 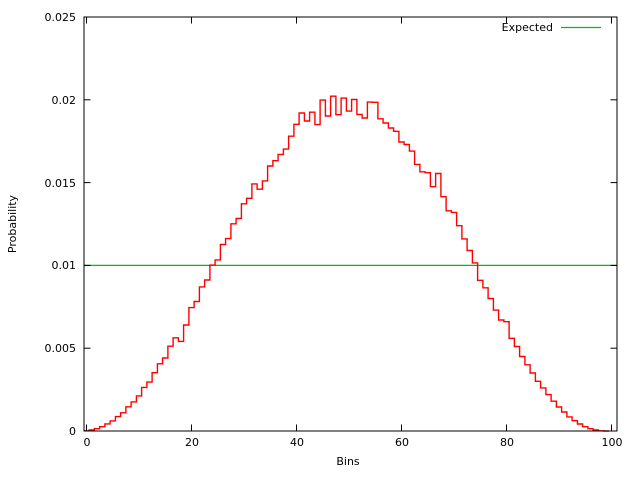 What do you see at coordinates (12, 223) in the screenshot?
I see `y-axis-title: Probability` at bounding box center [12, 223].